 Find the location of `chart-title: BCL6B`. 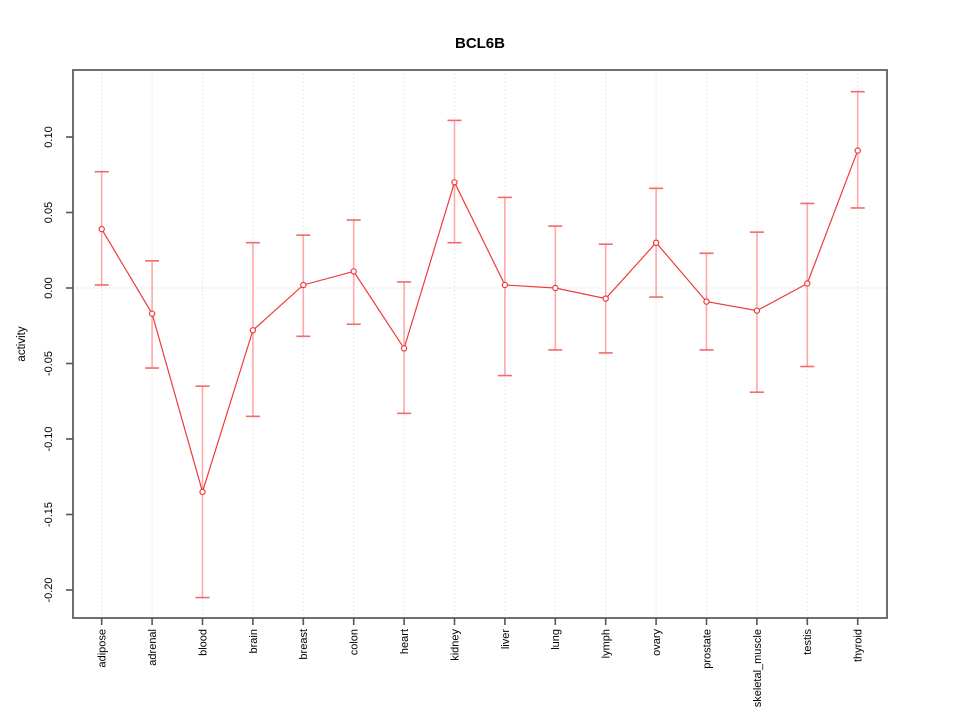

chart-title: BCL6B is located at coordinates (480, 43).